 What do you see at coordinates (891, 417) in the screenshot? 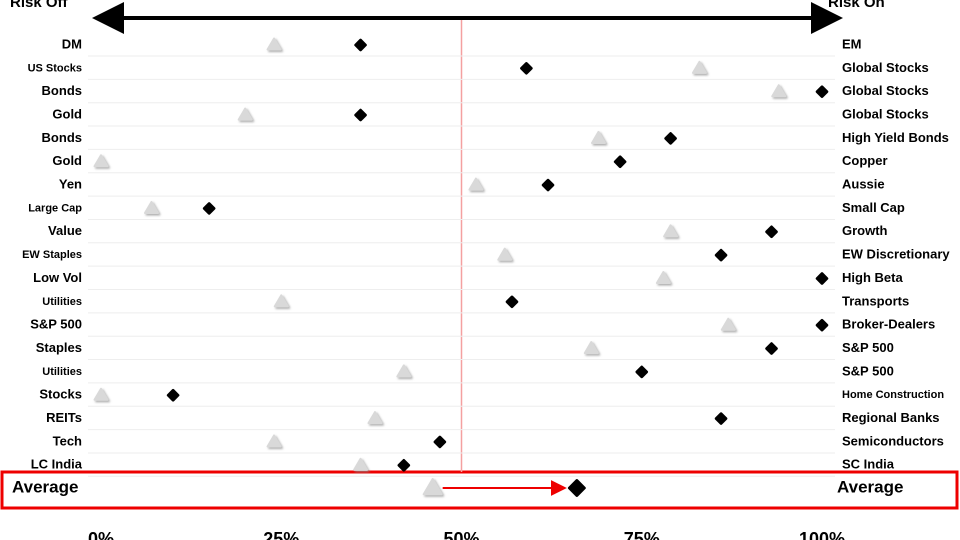
I see `right-label: Regional Banks` at bounding box center [891, 417].